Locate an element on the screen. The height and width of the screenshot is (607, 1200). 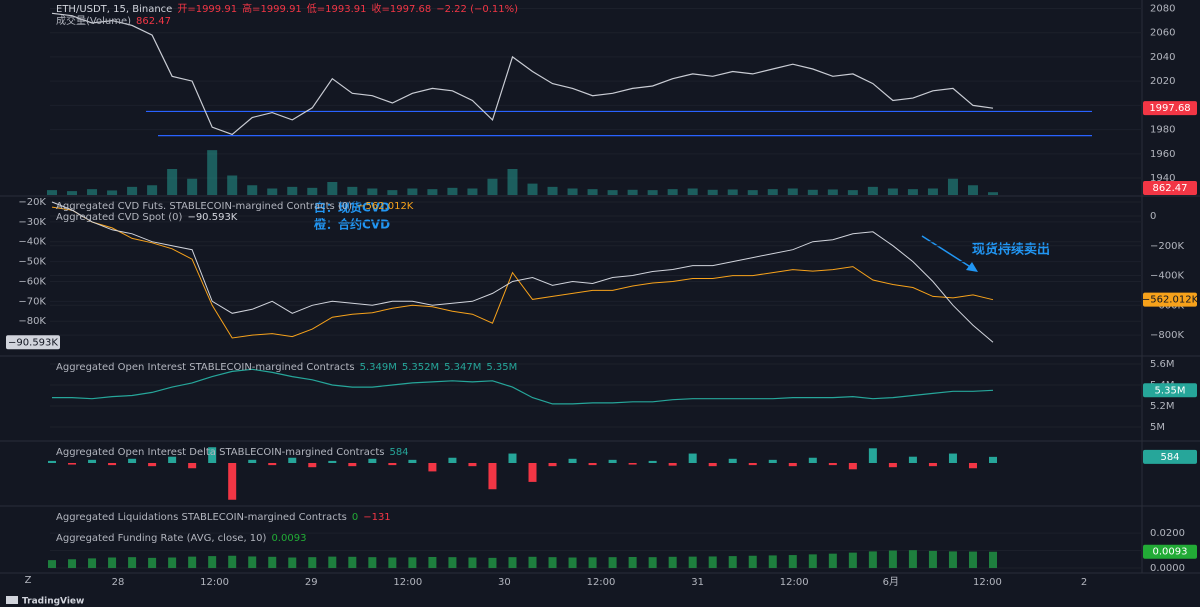
legend-item: 高=1999.91 is located at coordinates (272, 8).